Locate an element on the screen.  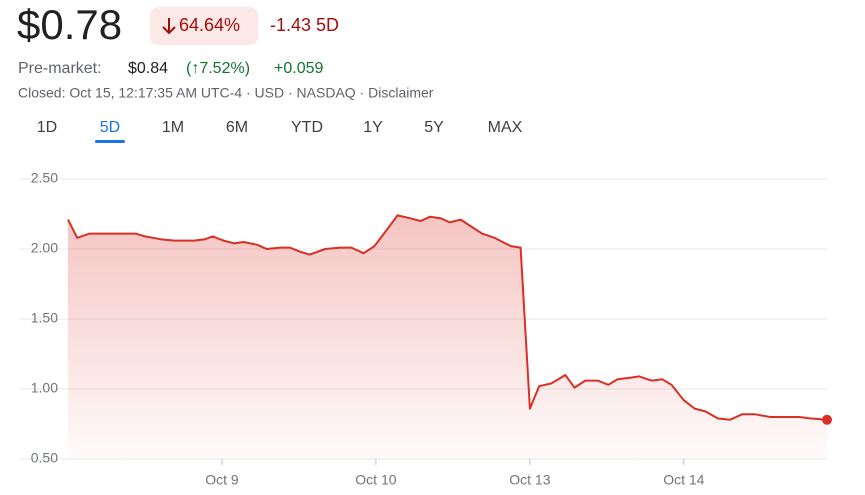
current-price-dot is located at coordinates (827, 419).